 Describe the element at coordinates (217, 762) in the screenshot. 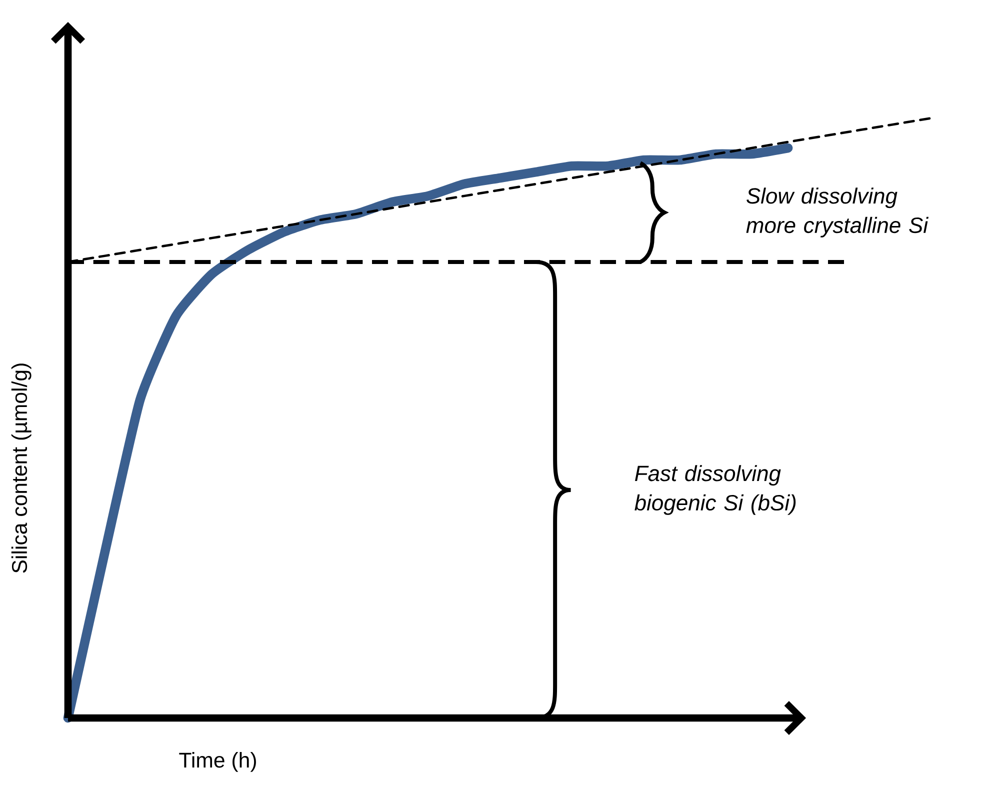

I see `x-axis-title: Time (h)` at that location.